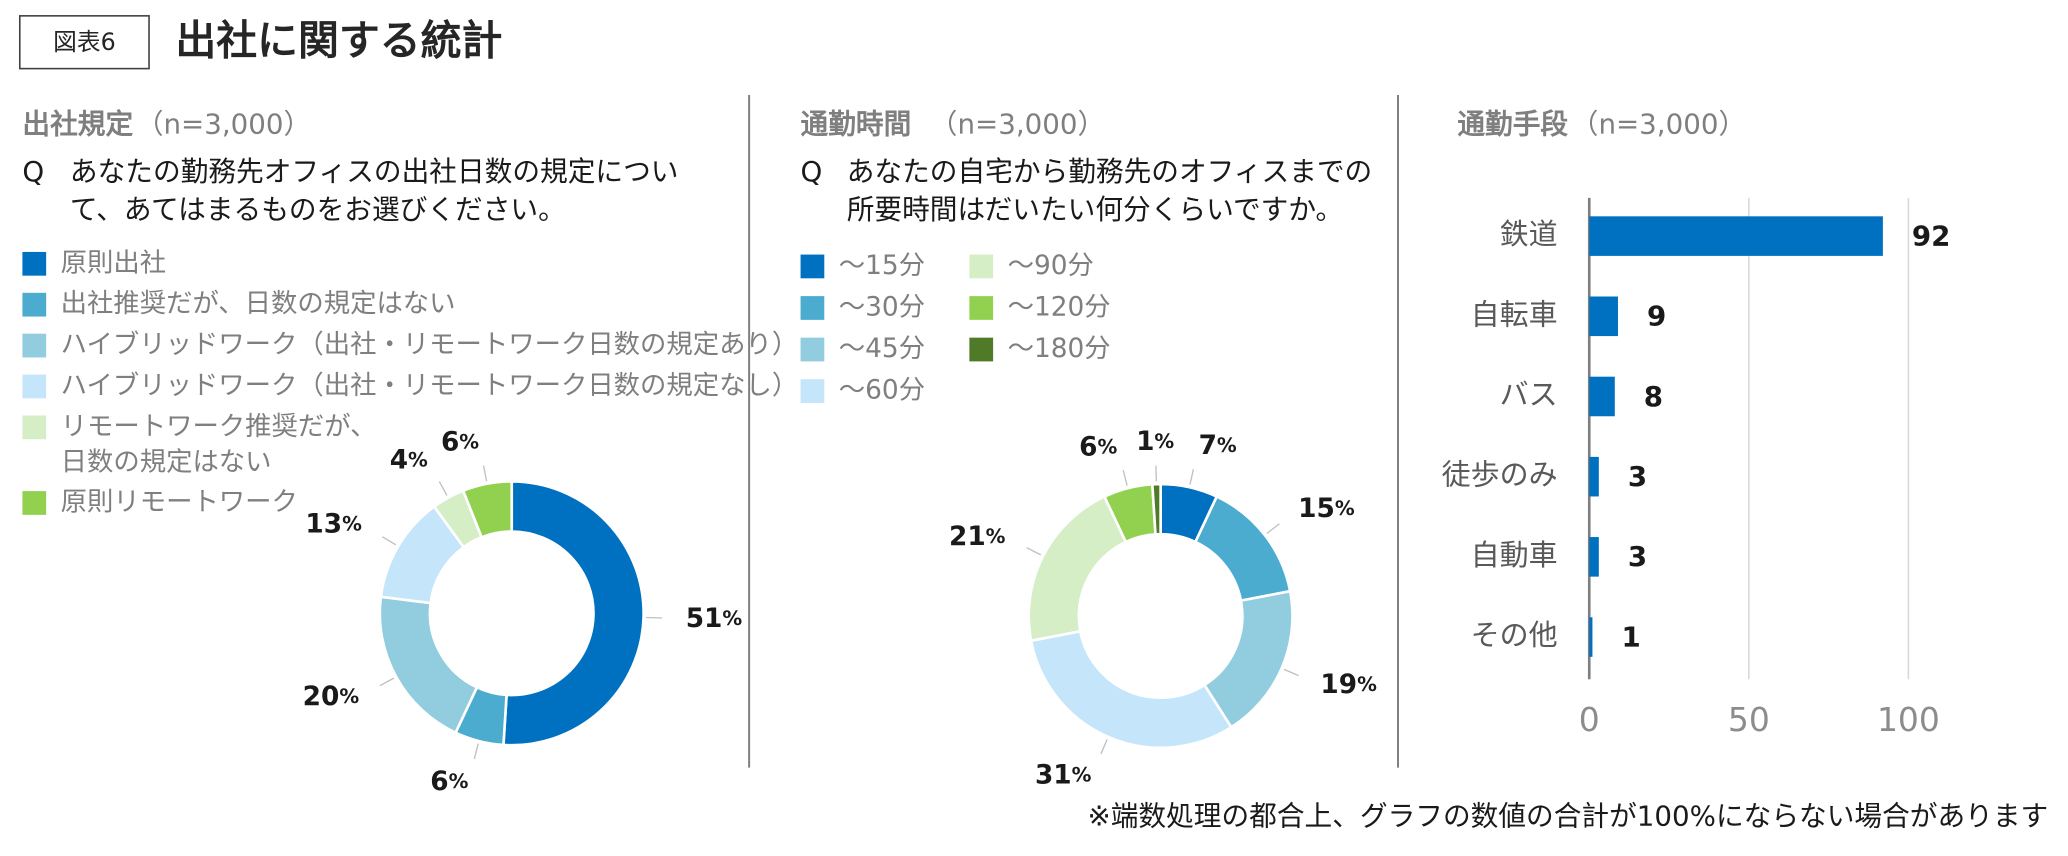  Describe the element at coordinates (1095, 209) in the screenshot. I see `question: 所要時間はだいたい何分くらいですか。` at that location.